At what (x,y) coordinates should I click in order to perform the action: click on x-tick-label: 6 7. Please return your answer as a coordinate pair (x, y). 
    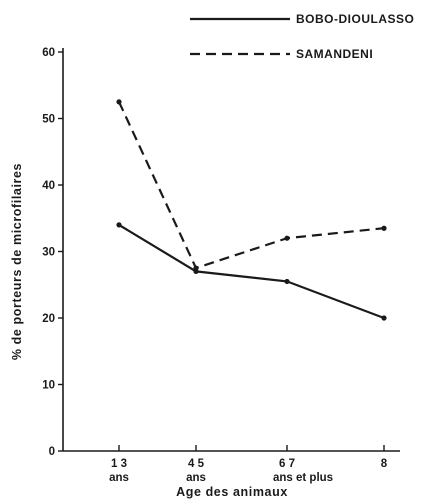
    Looking at the image, I should click on (287, 464).